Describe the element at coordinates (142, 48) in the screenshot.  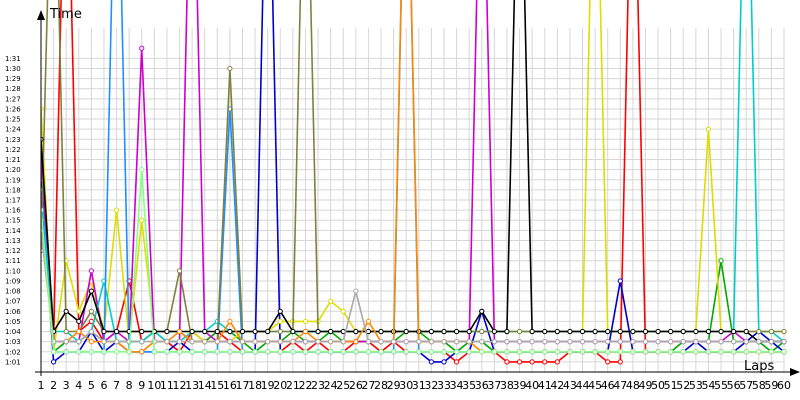
I see `series-5-point` at that location.